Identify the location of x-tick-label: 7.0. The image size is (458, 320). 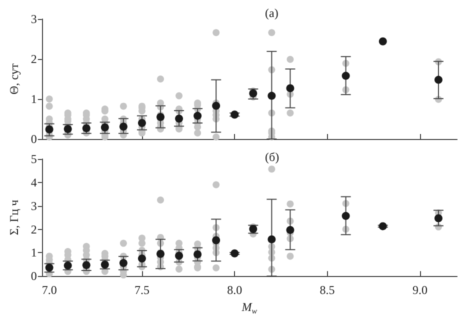
(49, 290).